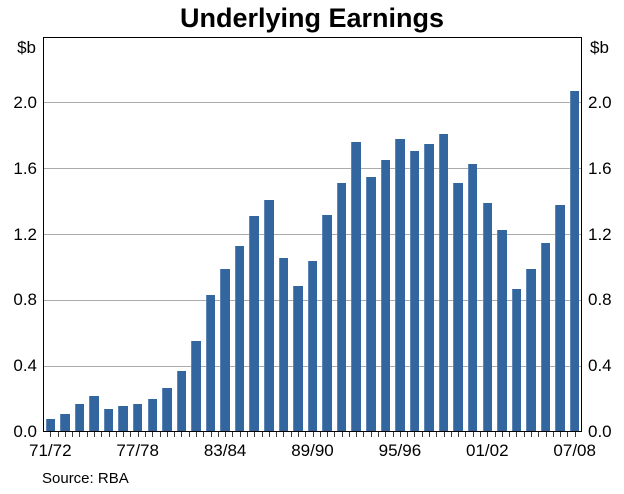 The width and height of the screenshot is (624, 494). I want to click on y-tick-label-left: 0.0, so click(25, 431).